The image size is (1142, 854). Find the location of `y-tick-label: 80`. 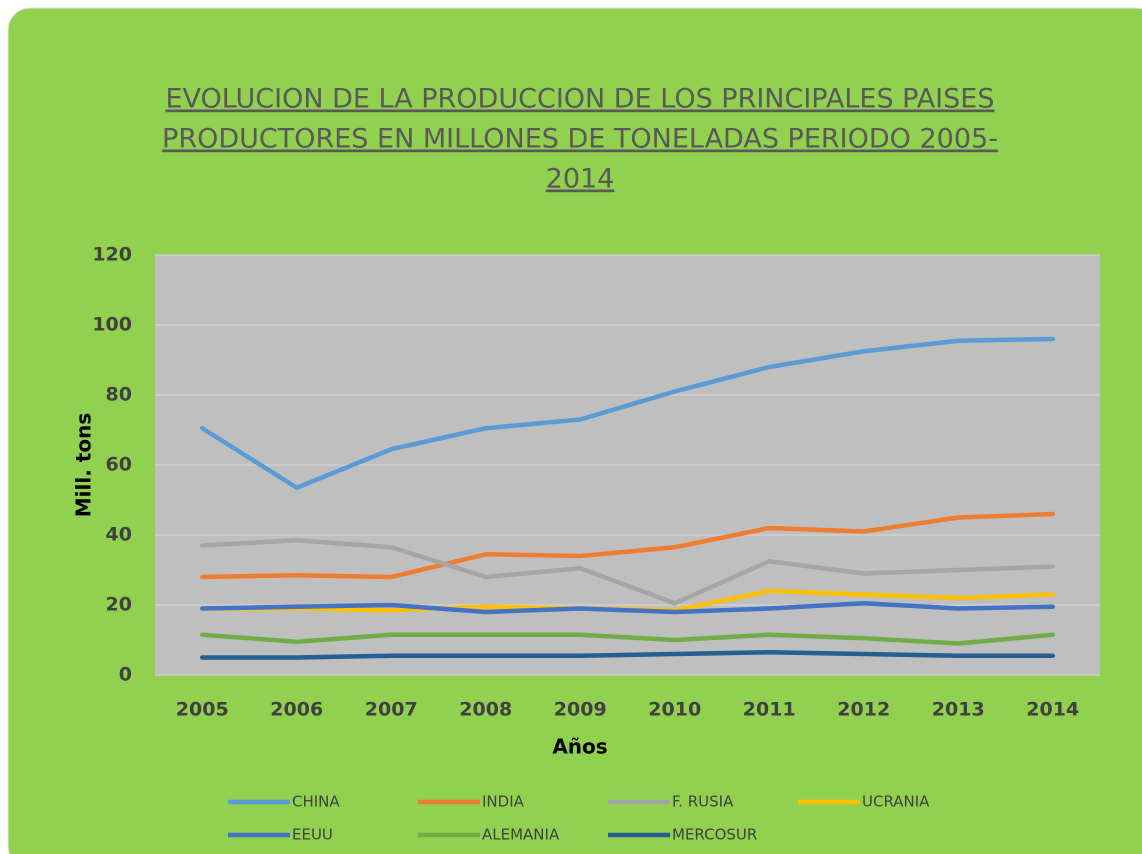

y-tick-label: 80 is located at coordinates (119, 395).